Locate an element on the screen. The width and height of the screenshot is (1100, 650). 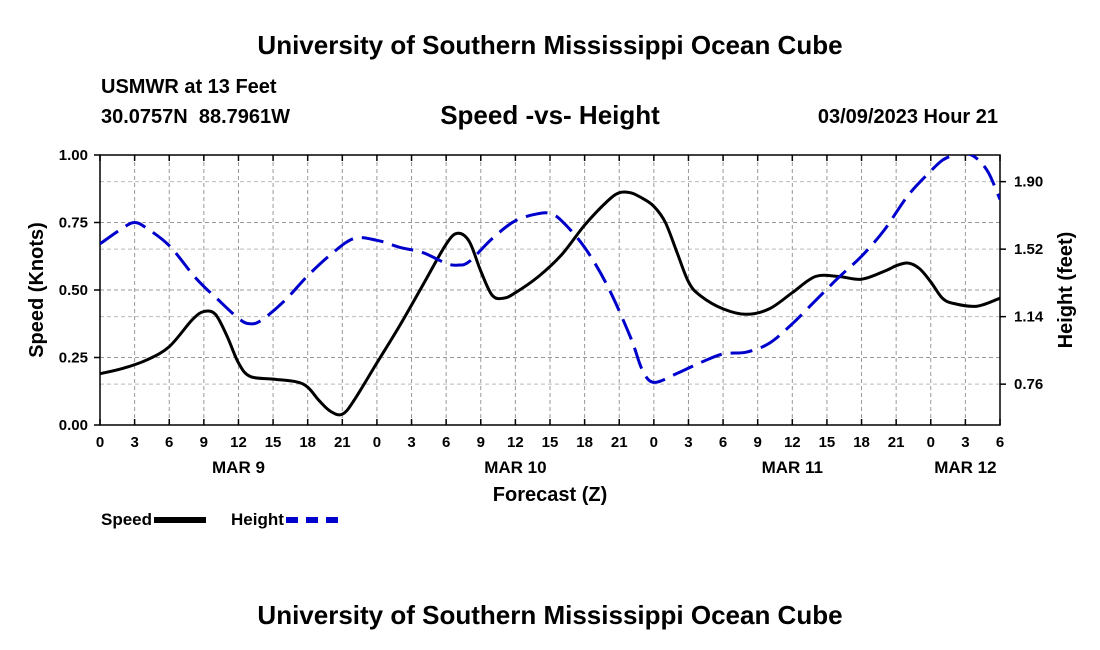
y-right-tick-label: 1.14 is located at coordinates (1029, 317).